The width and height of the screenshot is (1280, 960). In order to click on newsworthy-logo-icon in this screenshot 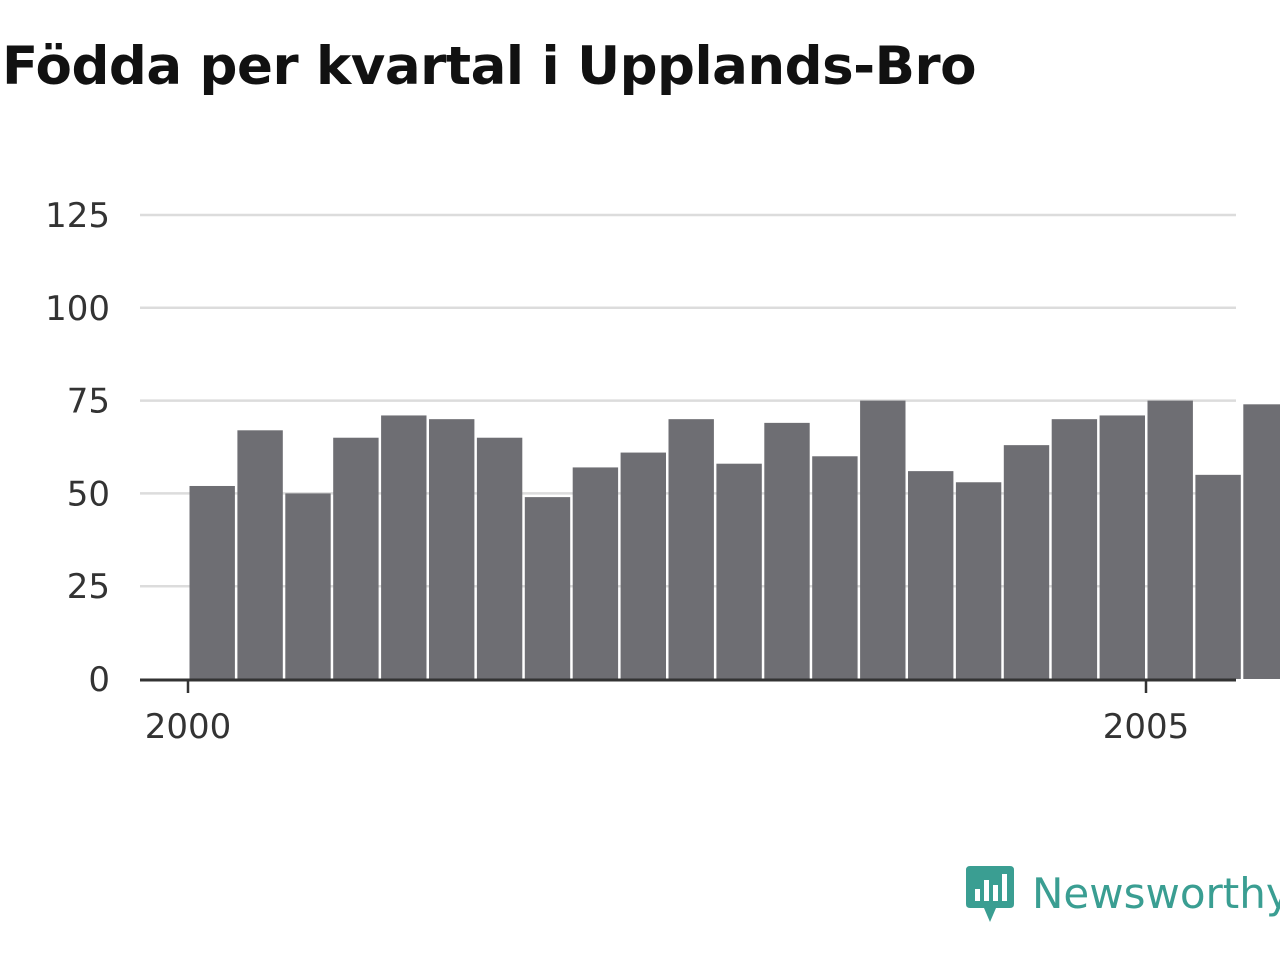, I will do `click(990, 894)`.